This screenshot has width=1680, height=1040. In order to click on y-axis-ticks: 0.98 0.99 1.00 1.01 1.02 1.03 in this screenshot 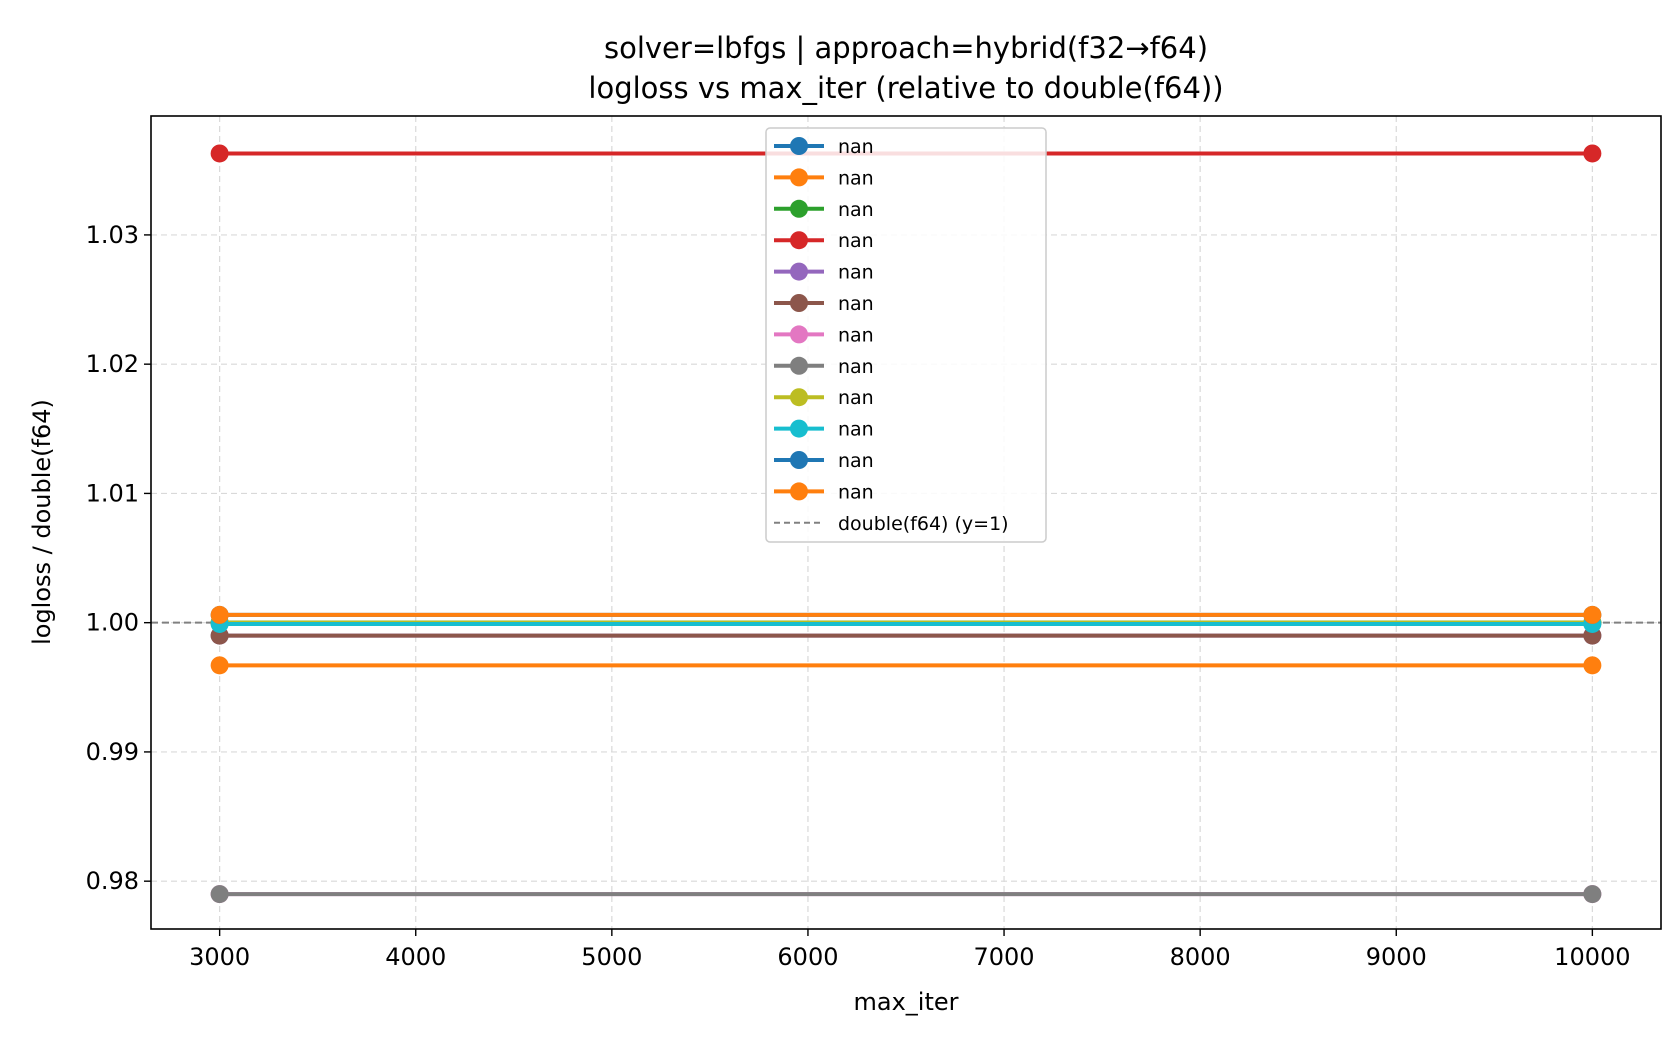, I will do `click(118, 558)`.